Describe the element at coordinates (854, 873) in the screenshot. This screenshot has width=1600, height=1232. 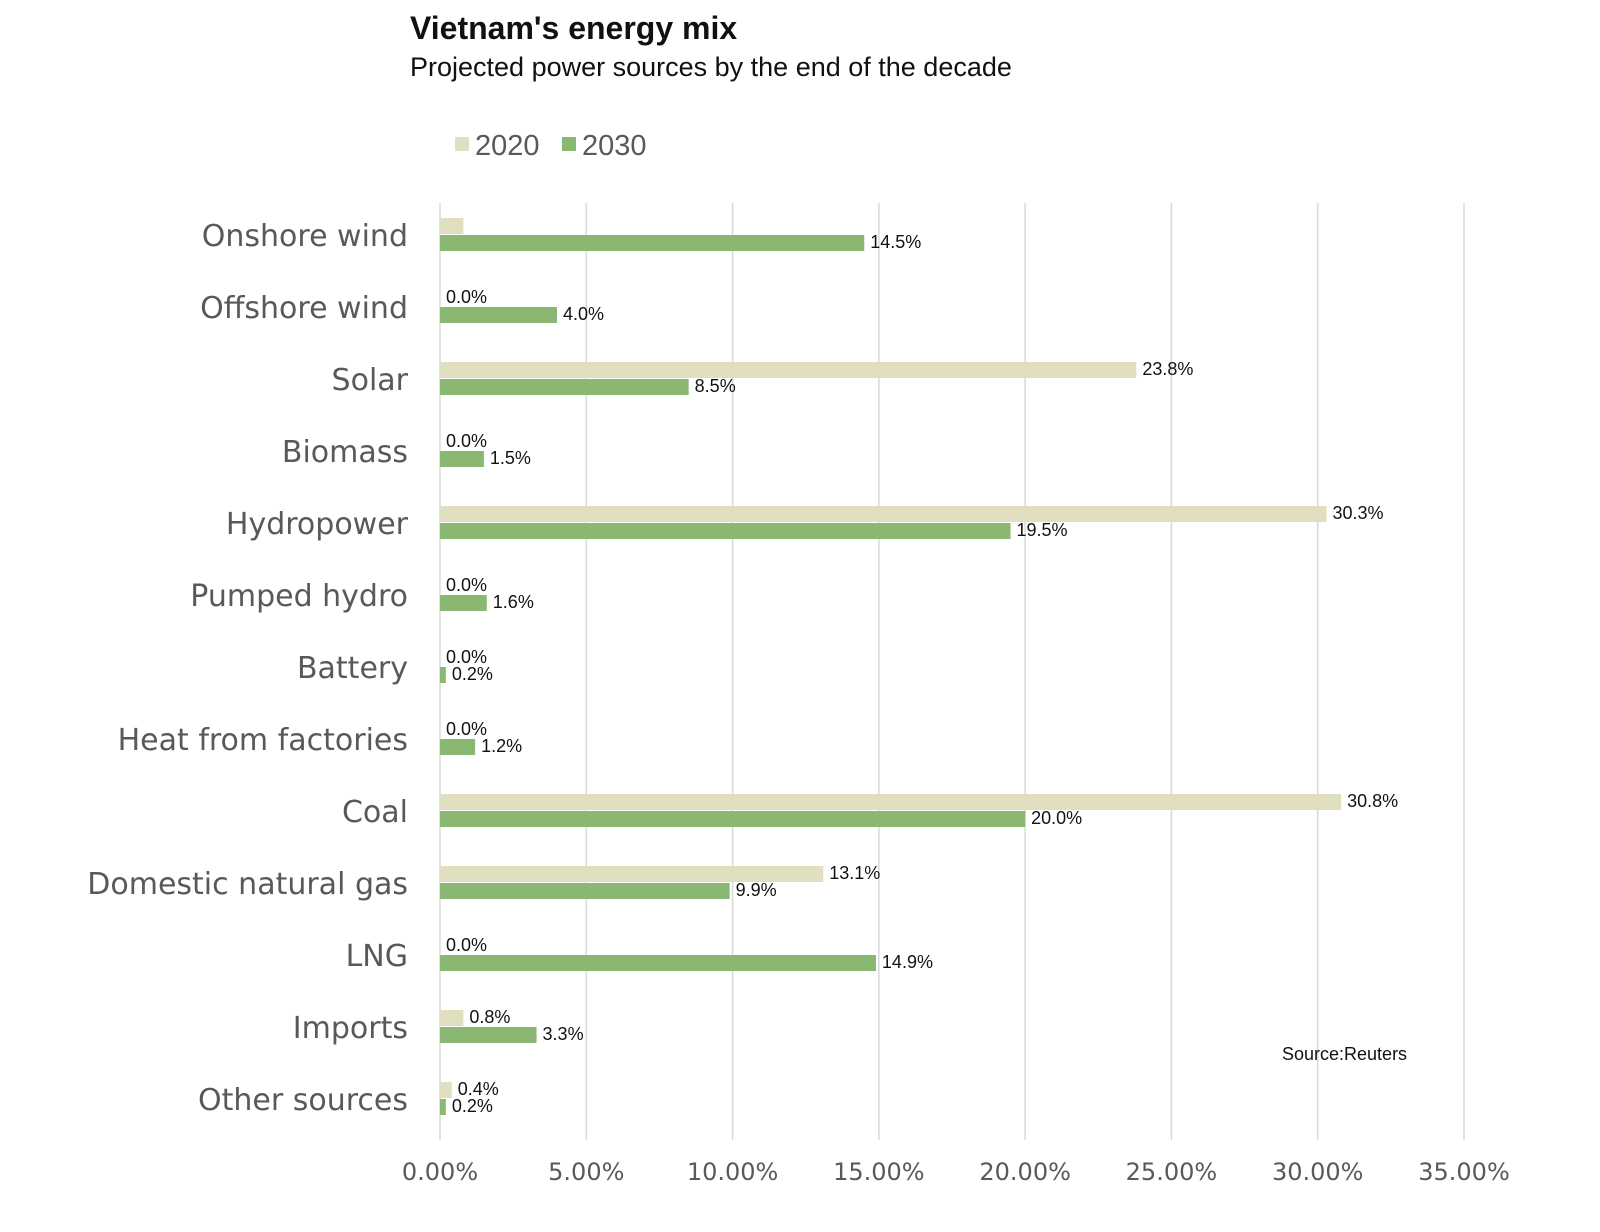
I see `data-label-2020: 13.1%` at that location.